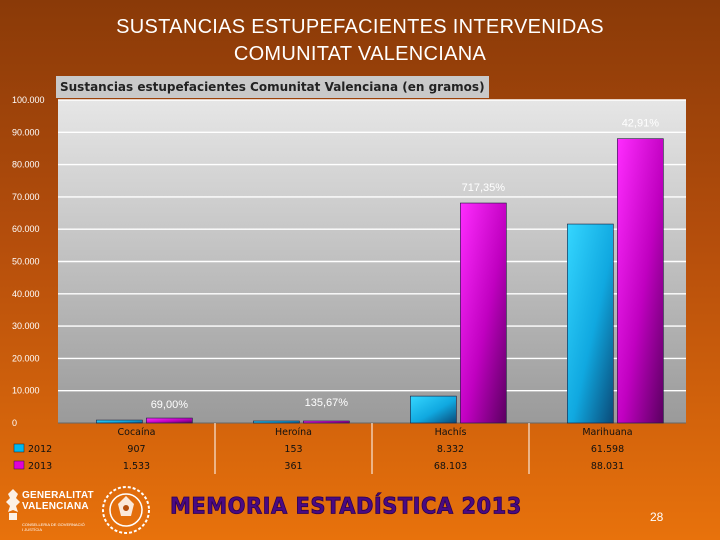  Describe the element at coordinates (26, 229) in the screenshot. I see `y-tick-label: 60.000` at that location.